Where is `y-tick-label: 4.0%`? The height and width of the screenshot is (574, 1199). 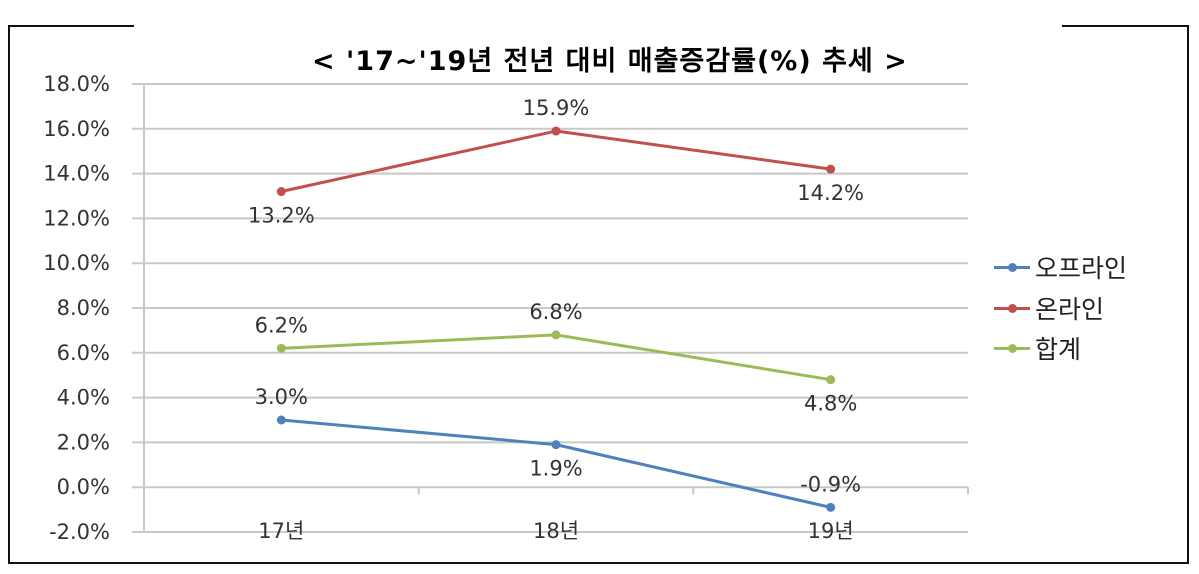 y-tick-label: 4.0% is located at coordinates (83, 398).